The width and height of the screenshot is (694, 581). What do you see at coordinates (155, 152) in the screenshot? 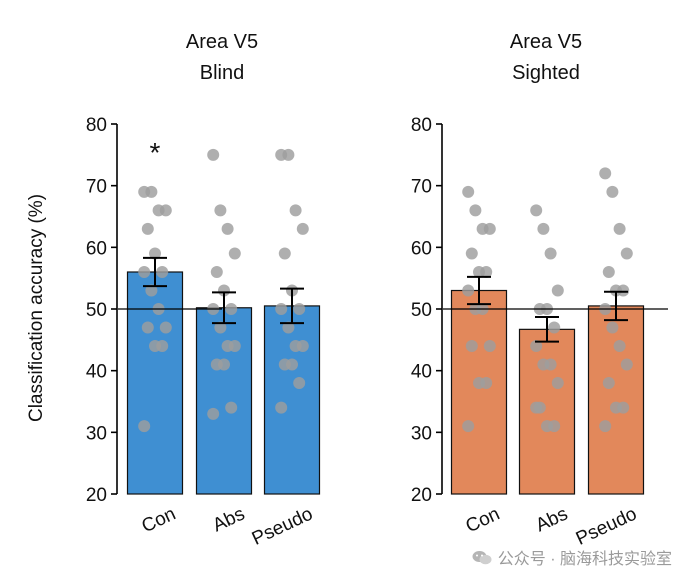
I see `significance-marker: *` at bounding box center [155, 152].